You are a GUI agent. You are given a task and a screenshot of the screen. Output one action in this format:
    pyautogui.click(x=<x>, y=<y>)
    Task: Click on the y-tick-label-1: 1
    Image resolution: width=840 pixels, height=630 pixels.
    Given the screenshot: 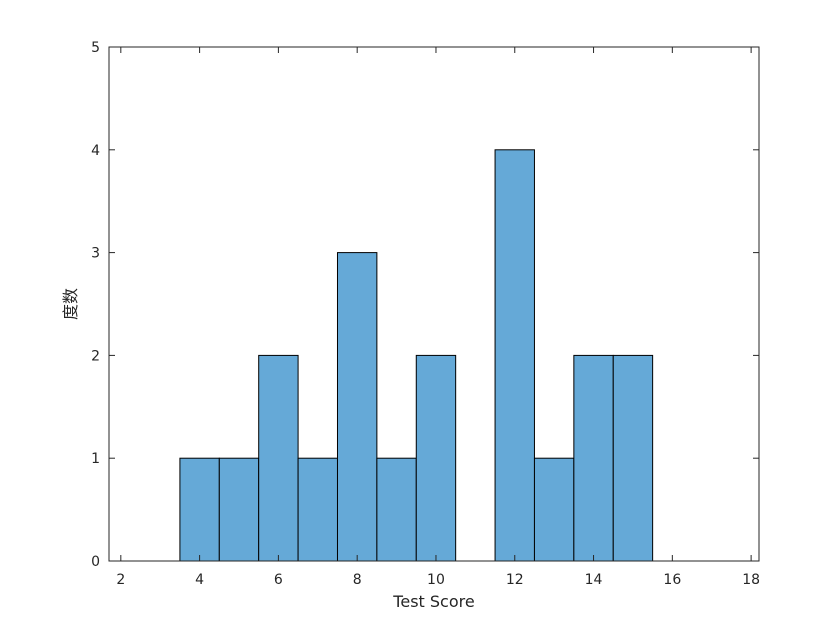 What is the action you would take?
    pyautogui.click(x=95, y=459)
    